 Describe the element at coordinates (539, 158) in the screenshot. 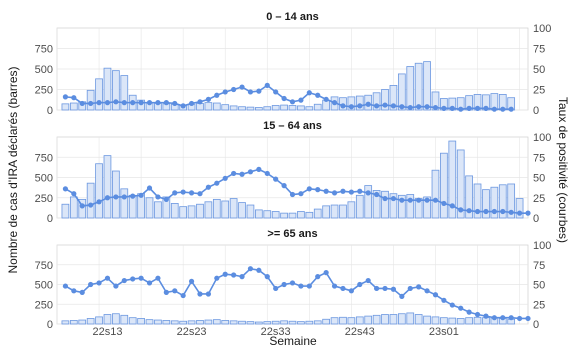

I see `y-right-tick-label: 75` at that location.